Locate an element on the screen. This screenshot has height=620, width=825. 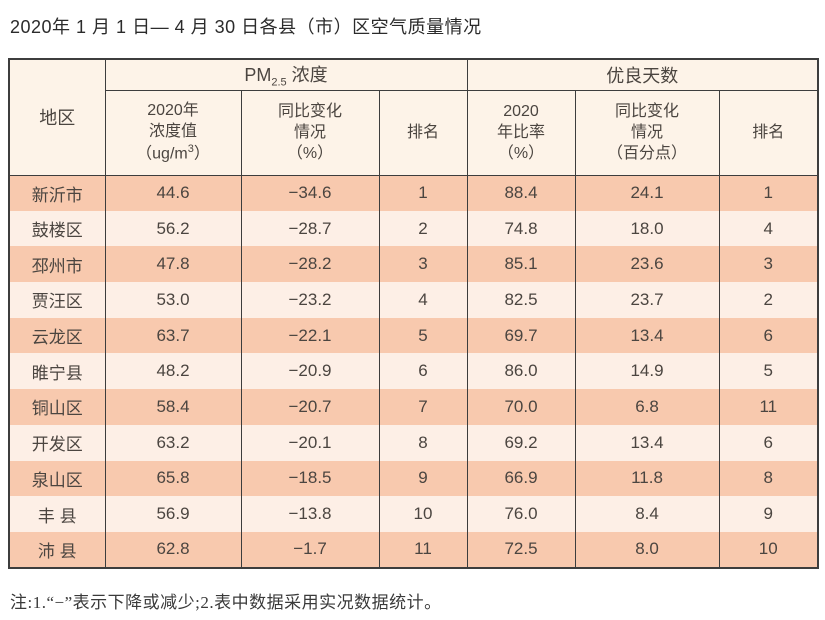
header-line: 浓度值 is located at coordinates (172, 132).